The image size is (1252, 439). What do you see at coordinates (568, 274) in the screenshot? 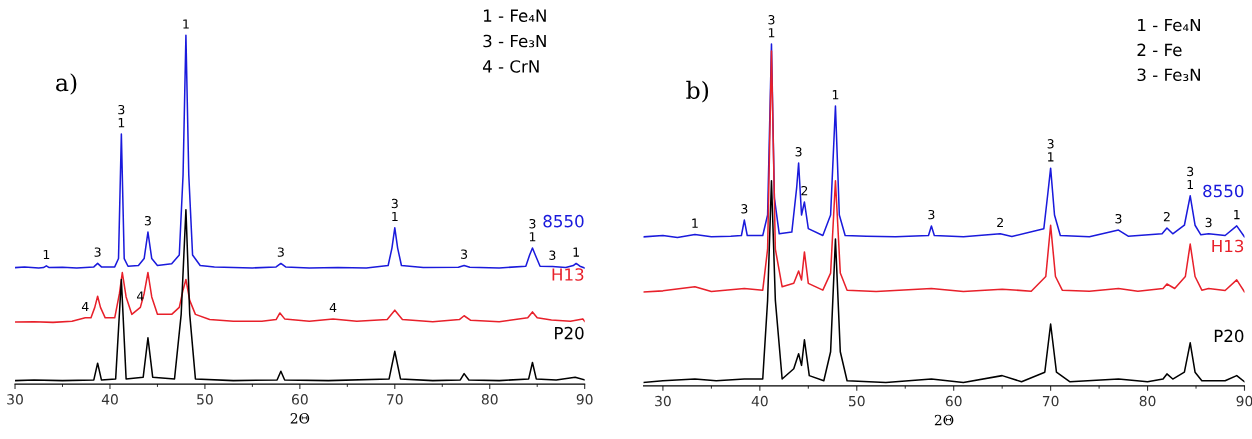
I see `text: H13` at bounding box center [568, 274].